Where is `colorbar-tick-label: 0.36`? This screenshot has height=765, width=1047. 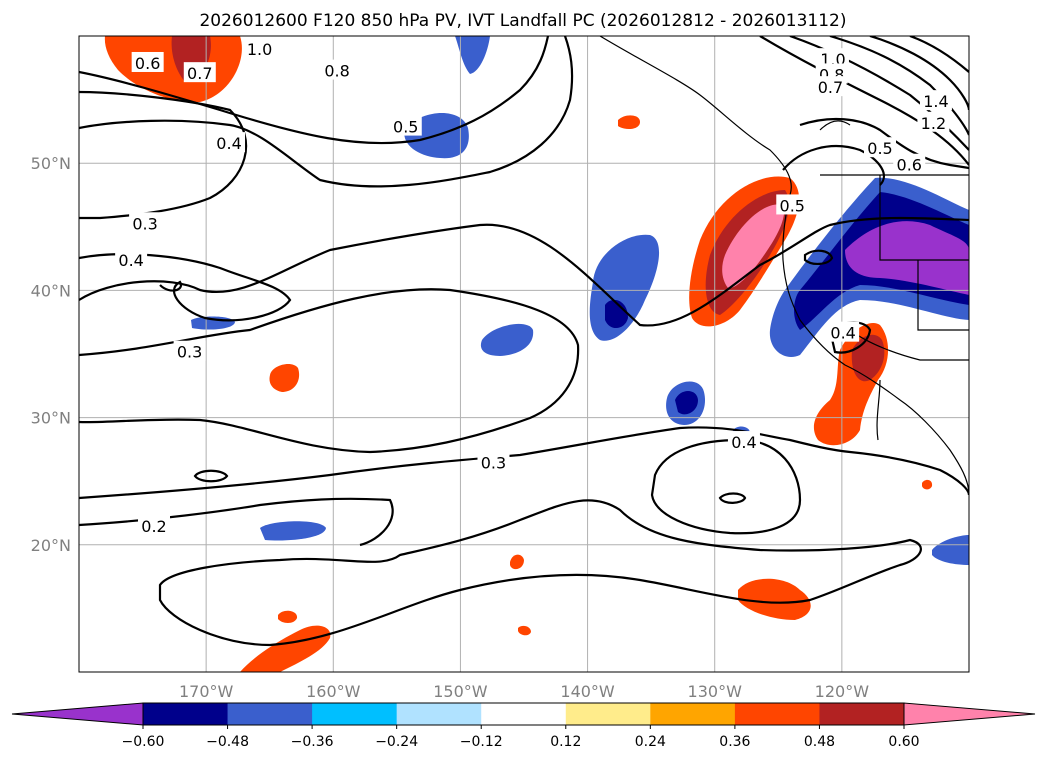
colorbar-tick-label: 0.36 is located at coordinates (734, 742).